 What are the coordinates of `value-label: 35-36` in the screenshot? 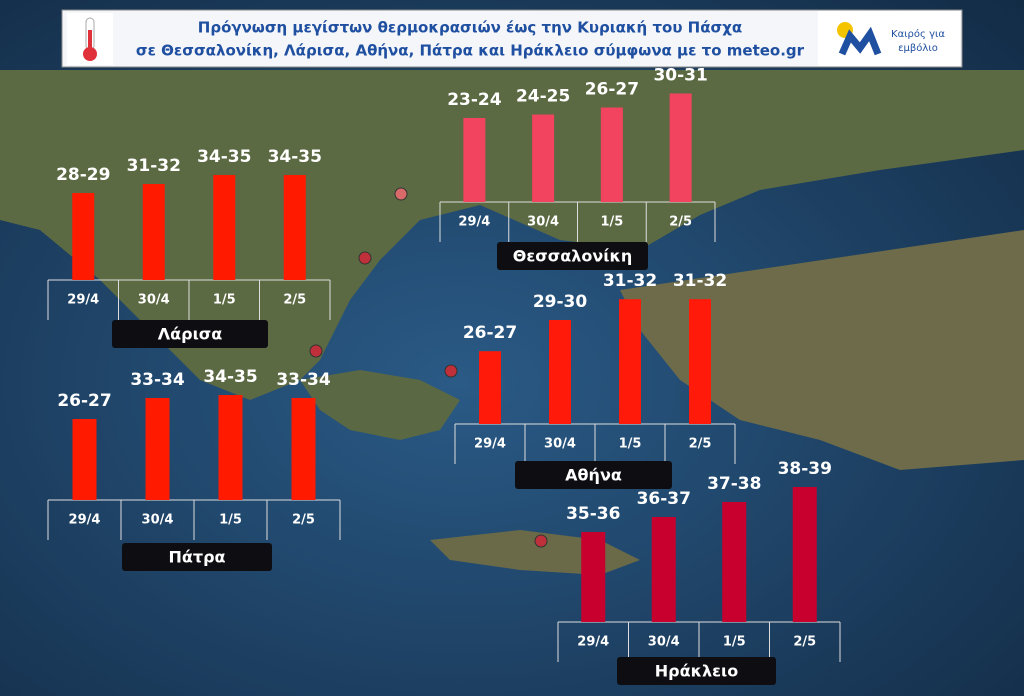 It's located at (593, 514).